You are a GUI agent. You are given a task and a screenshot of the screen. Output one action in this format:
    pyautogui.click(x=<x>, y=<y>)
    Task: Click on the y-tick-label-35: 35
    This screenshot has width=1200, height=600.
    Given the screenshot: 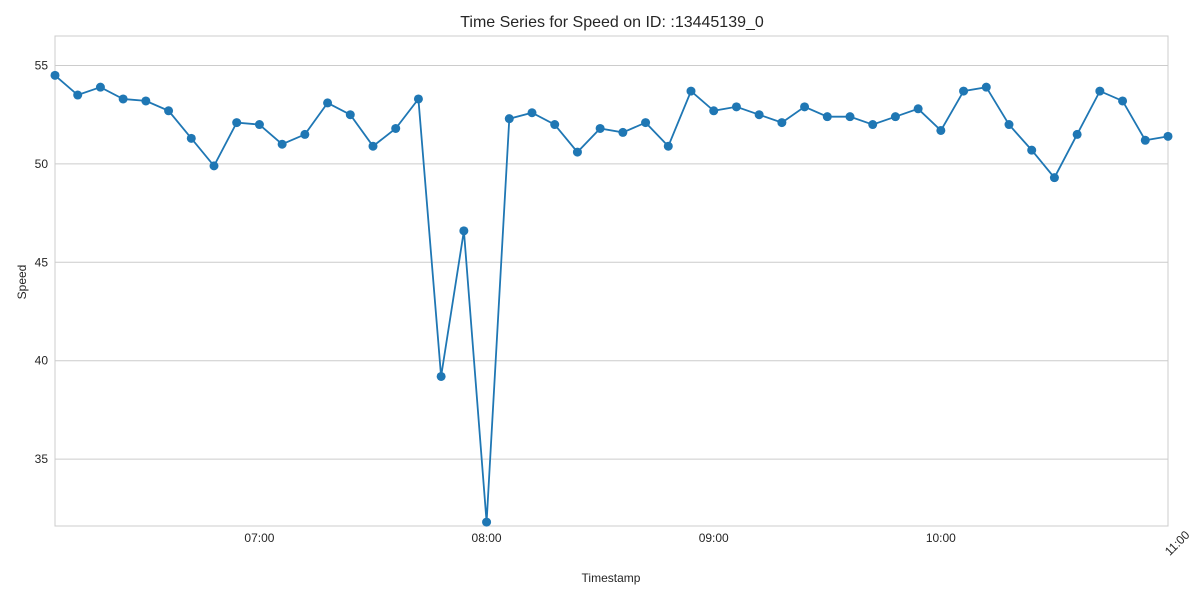 What is the action you would take?
    pyautogui.click(x=42, y=459)
    